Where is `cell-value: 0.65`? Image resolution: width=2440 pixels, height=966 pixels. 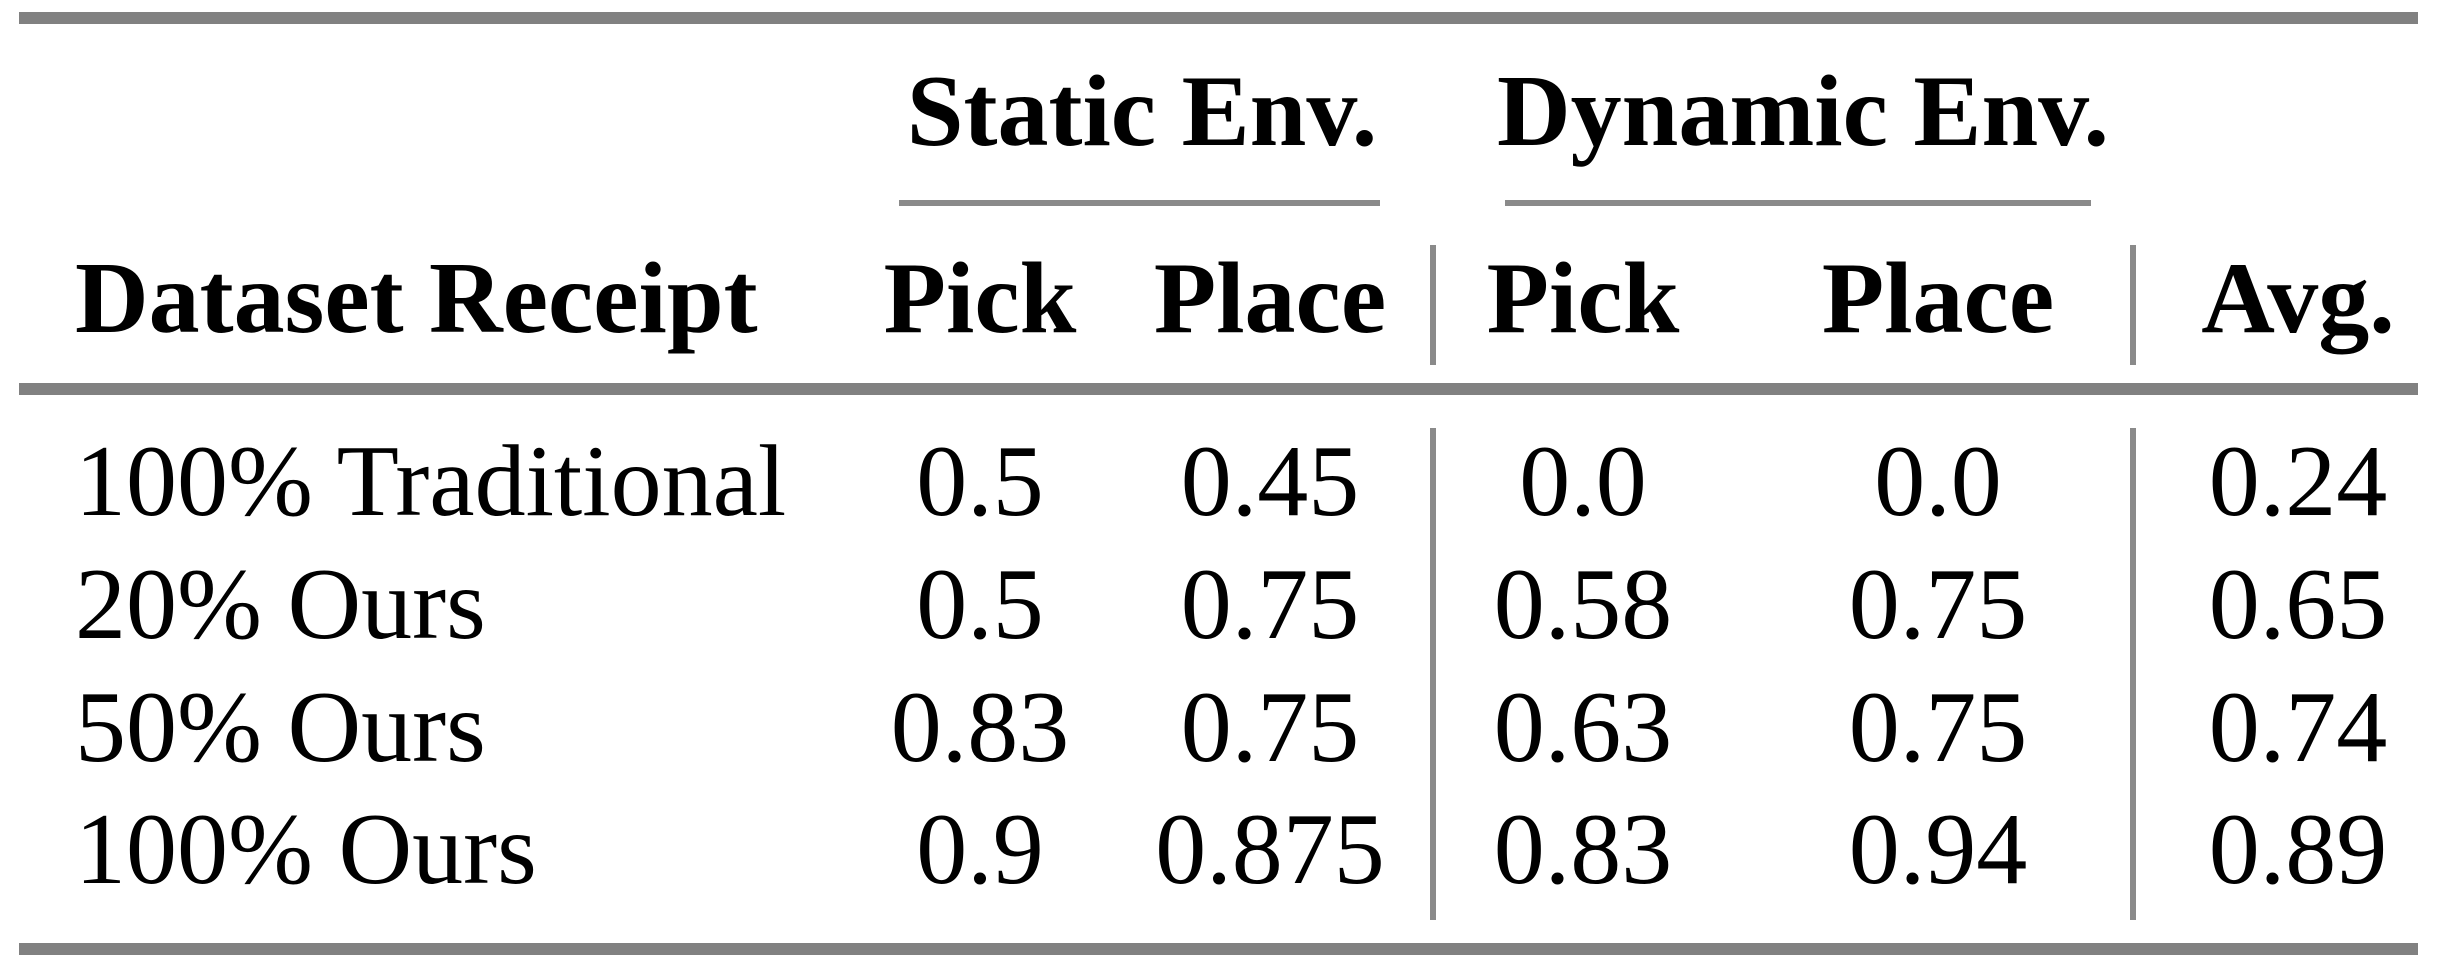 cell-value: 0.65 is located at coordinates (2298, 604).